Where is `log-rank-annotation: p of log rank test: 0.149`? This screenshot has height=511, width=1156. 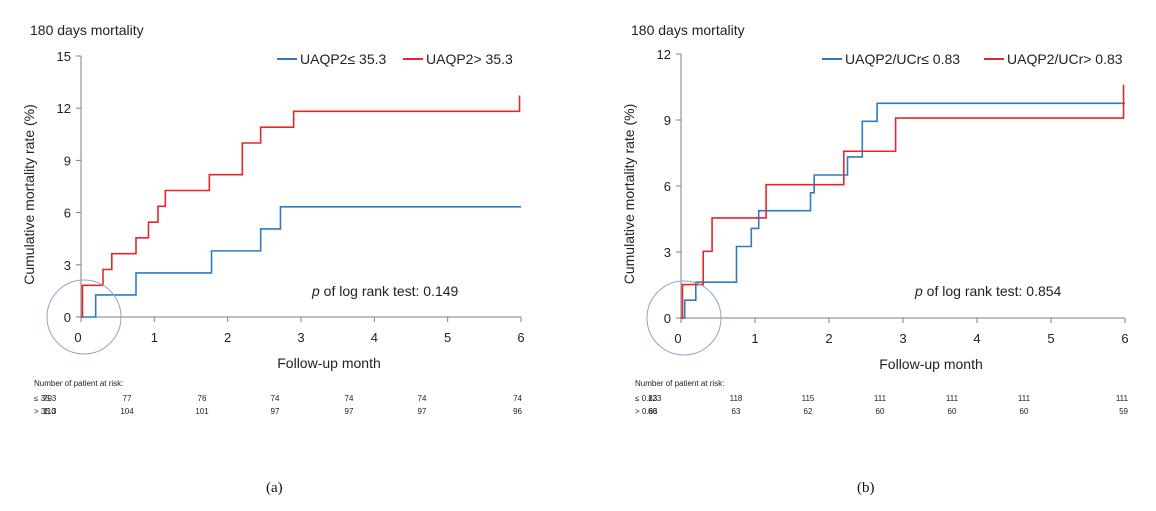
log-rank-annotation: p of log rank test: 0.149 is located at coordinates (385, 291).